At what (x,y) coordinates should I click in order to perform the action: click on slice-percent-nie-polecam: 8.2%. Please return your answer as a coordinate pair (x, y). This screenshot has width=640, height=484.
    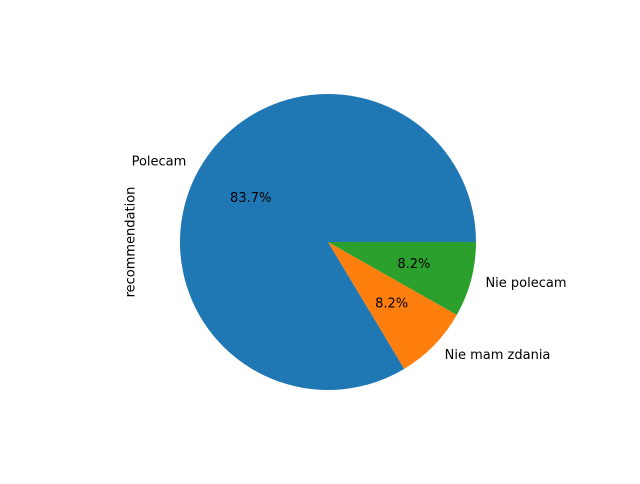
    Looking at the image, I should click on (413, 264).